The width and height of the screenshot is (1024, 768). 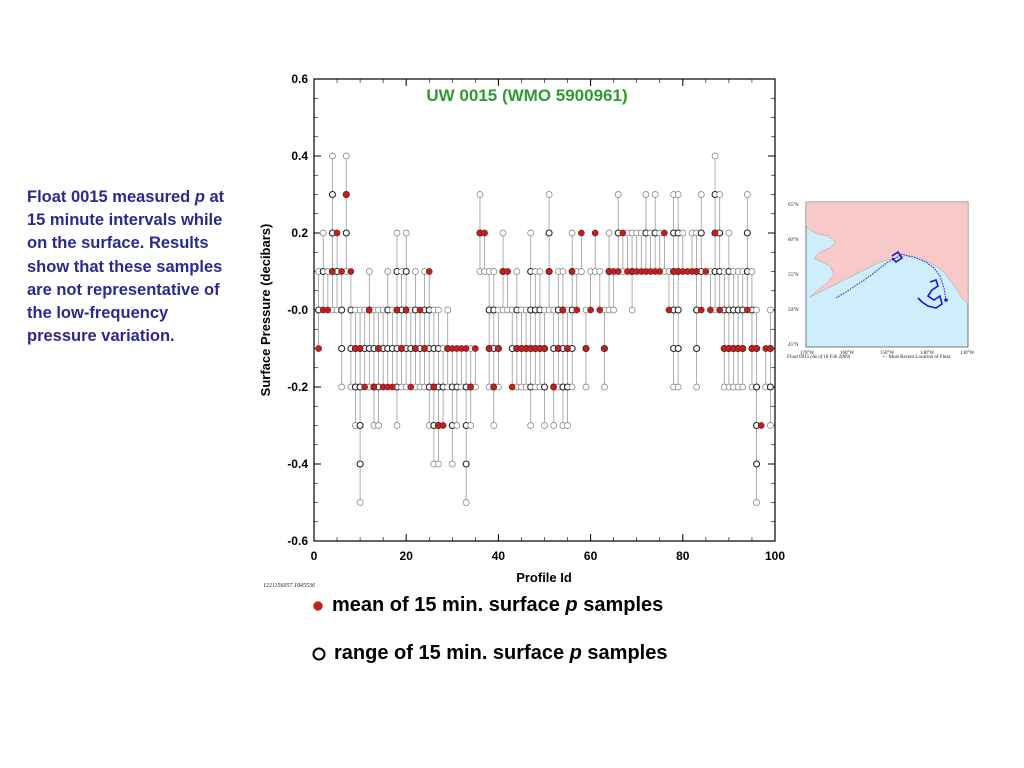 I want to click on map-lat-label: 60°N, so click(x=793, y=240).